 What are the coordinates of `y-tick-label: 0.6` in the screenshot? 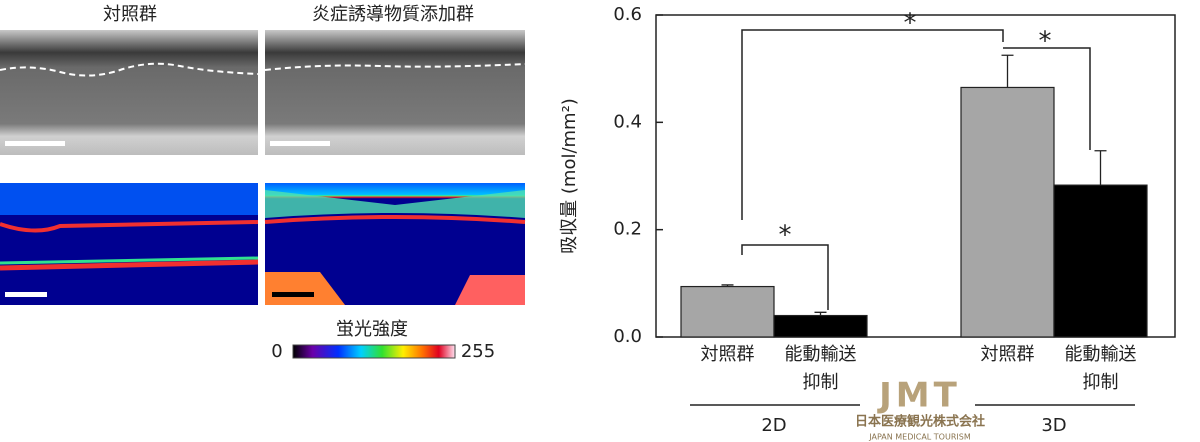 It's located at (627, 14).